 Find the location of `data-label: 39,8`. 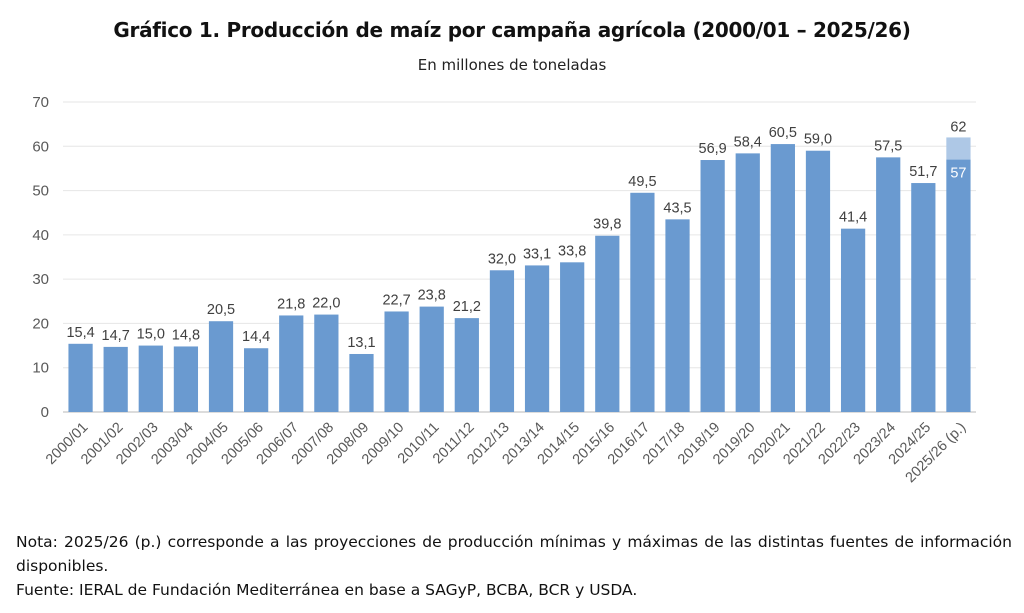

data-label: 39,8 is located at coordinates (607, 225).